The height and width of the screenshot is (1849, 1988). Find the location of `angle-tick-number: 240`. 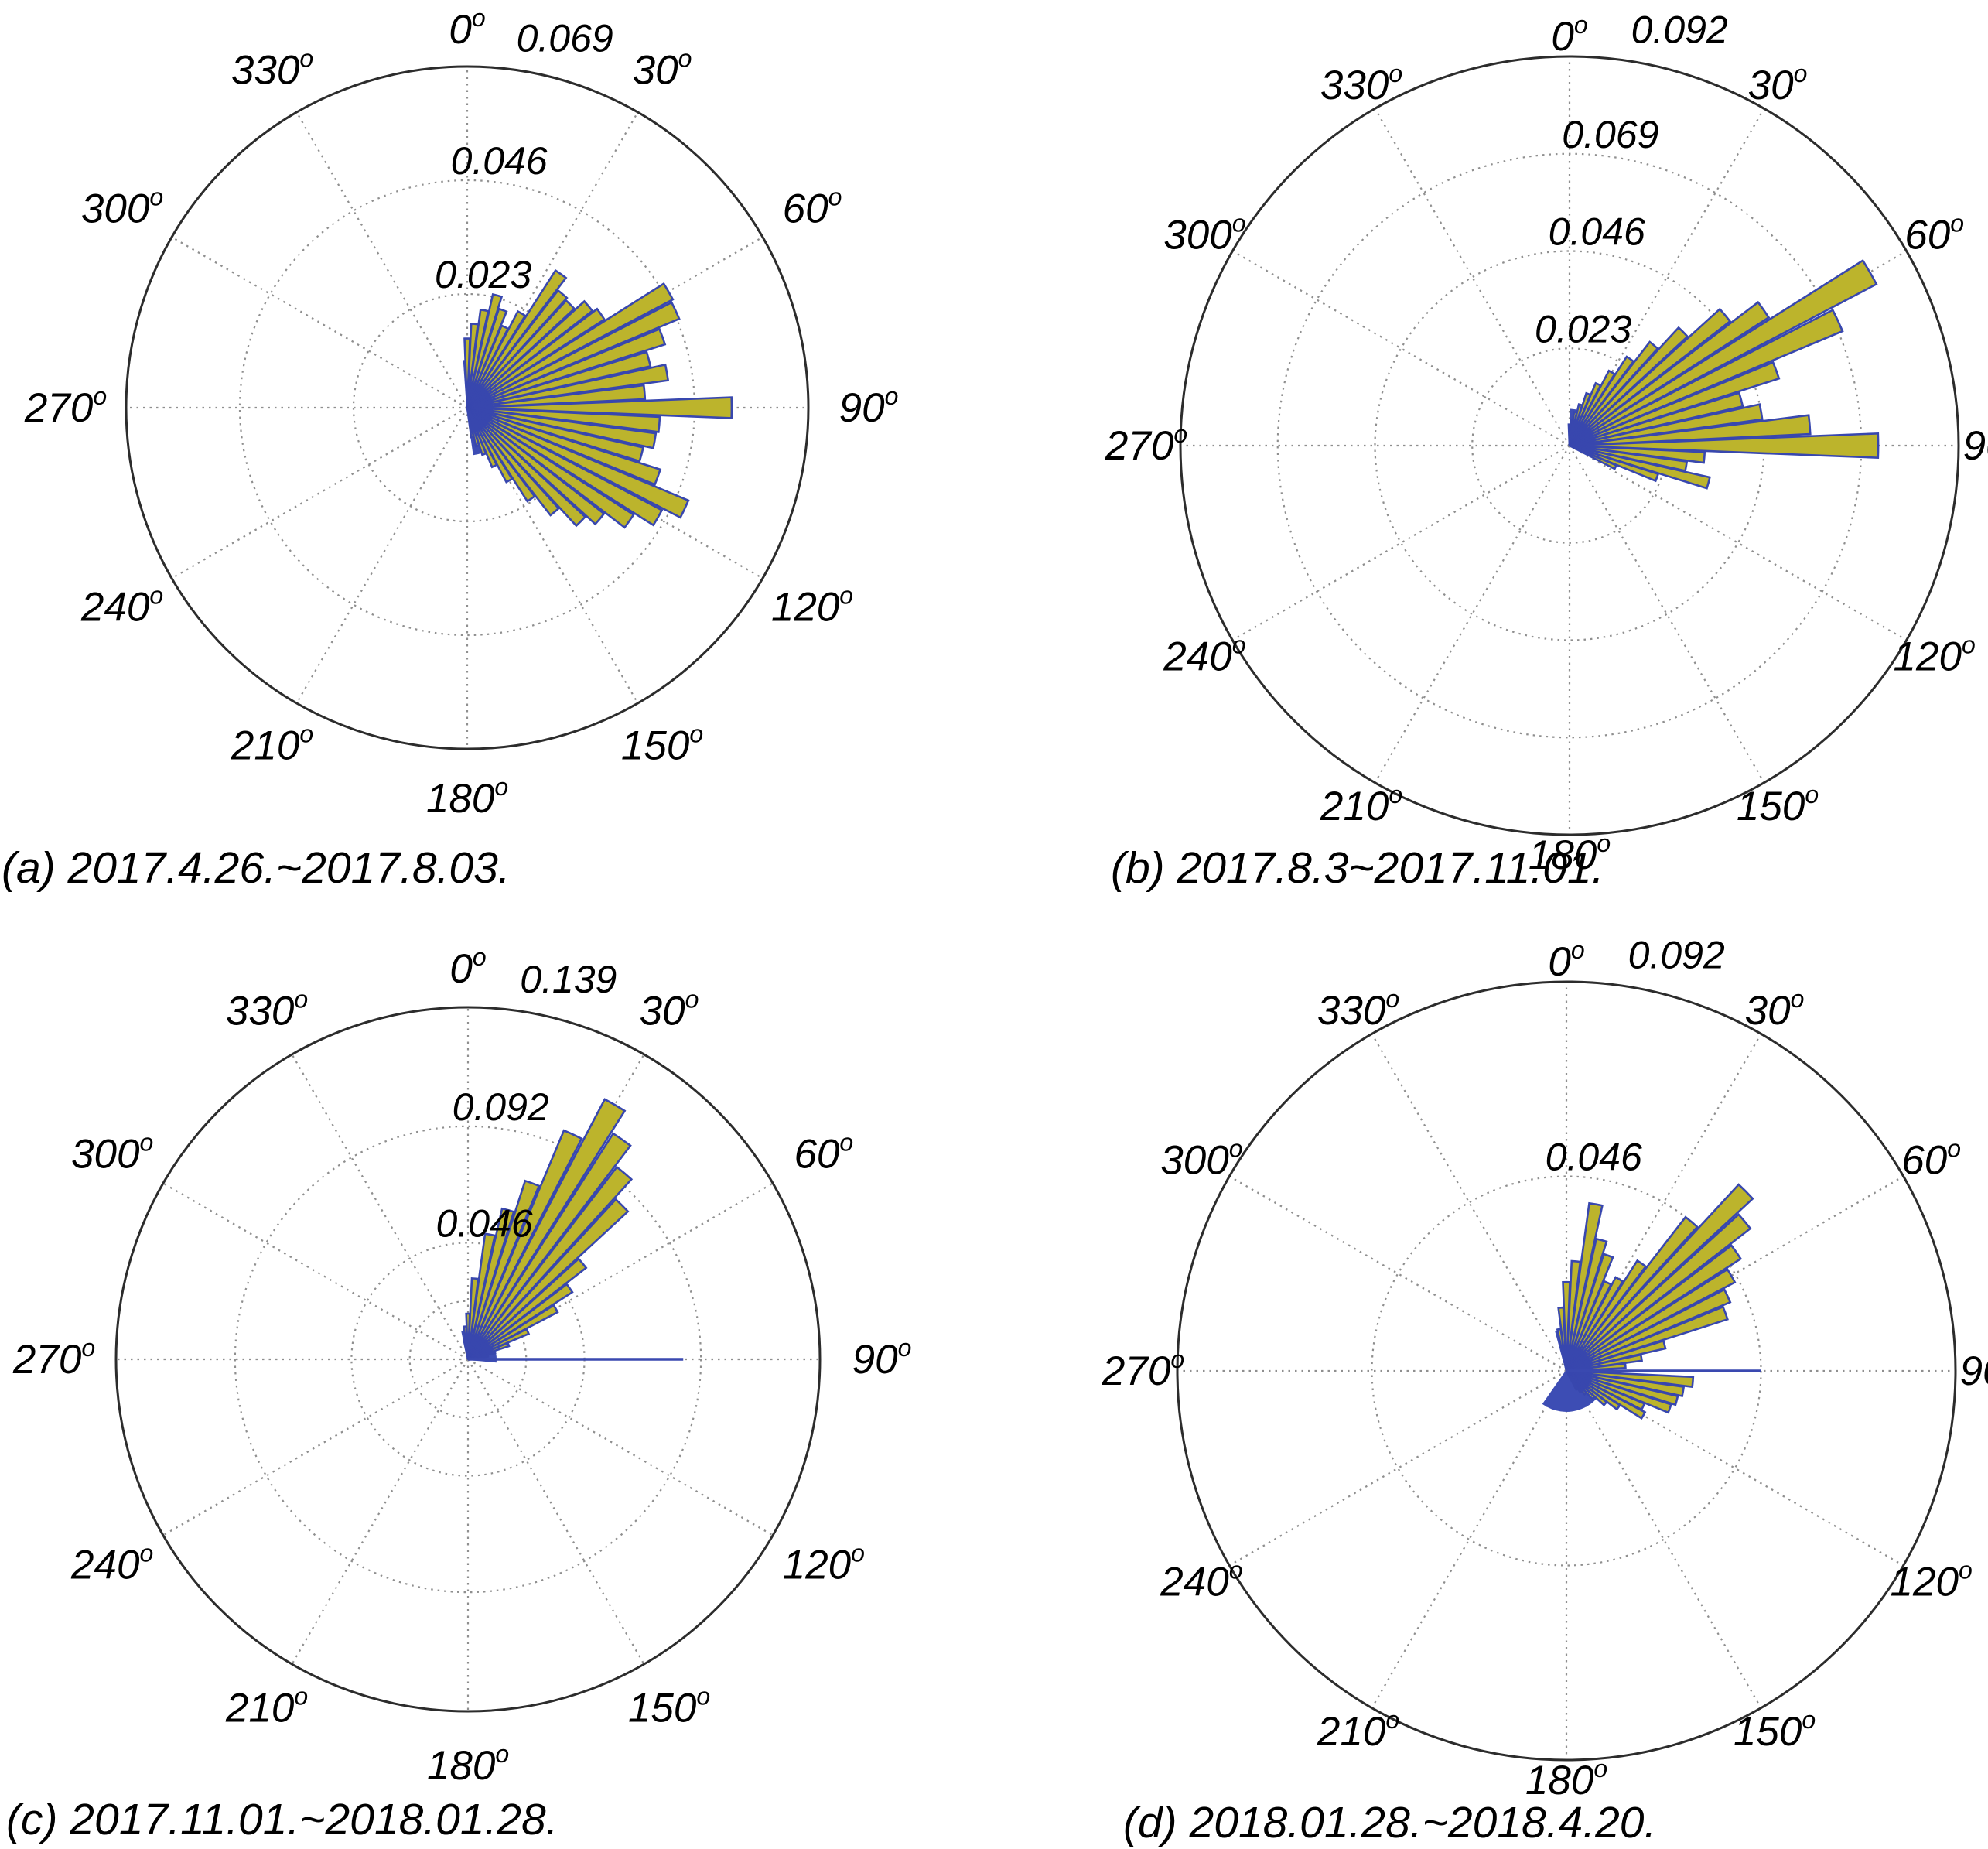

angle-tick-number: 240 is located at coordinates (115, 607).